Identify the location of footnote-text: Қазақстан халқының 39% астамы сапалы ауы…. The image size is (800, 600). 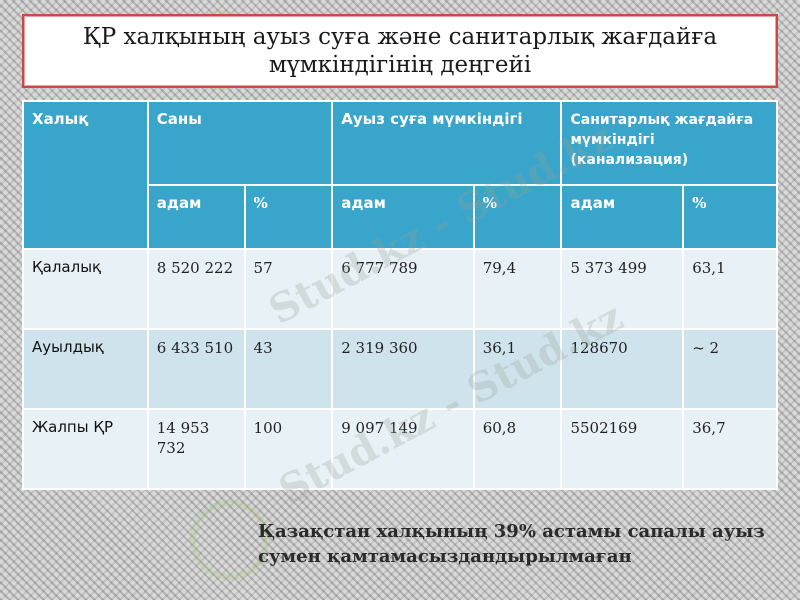
(511, 544).